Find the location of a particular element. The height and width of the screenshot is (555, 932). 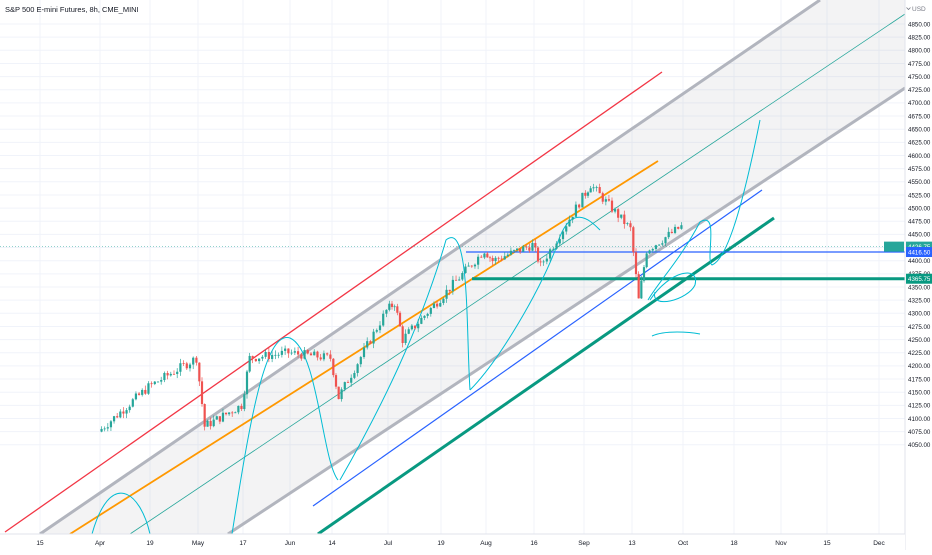

price-axis-label: 4125.00 is located at coordinates (919, 406).